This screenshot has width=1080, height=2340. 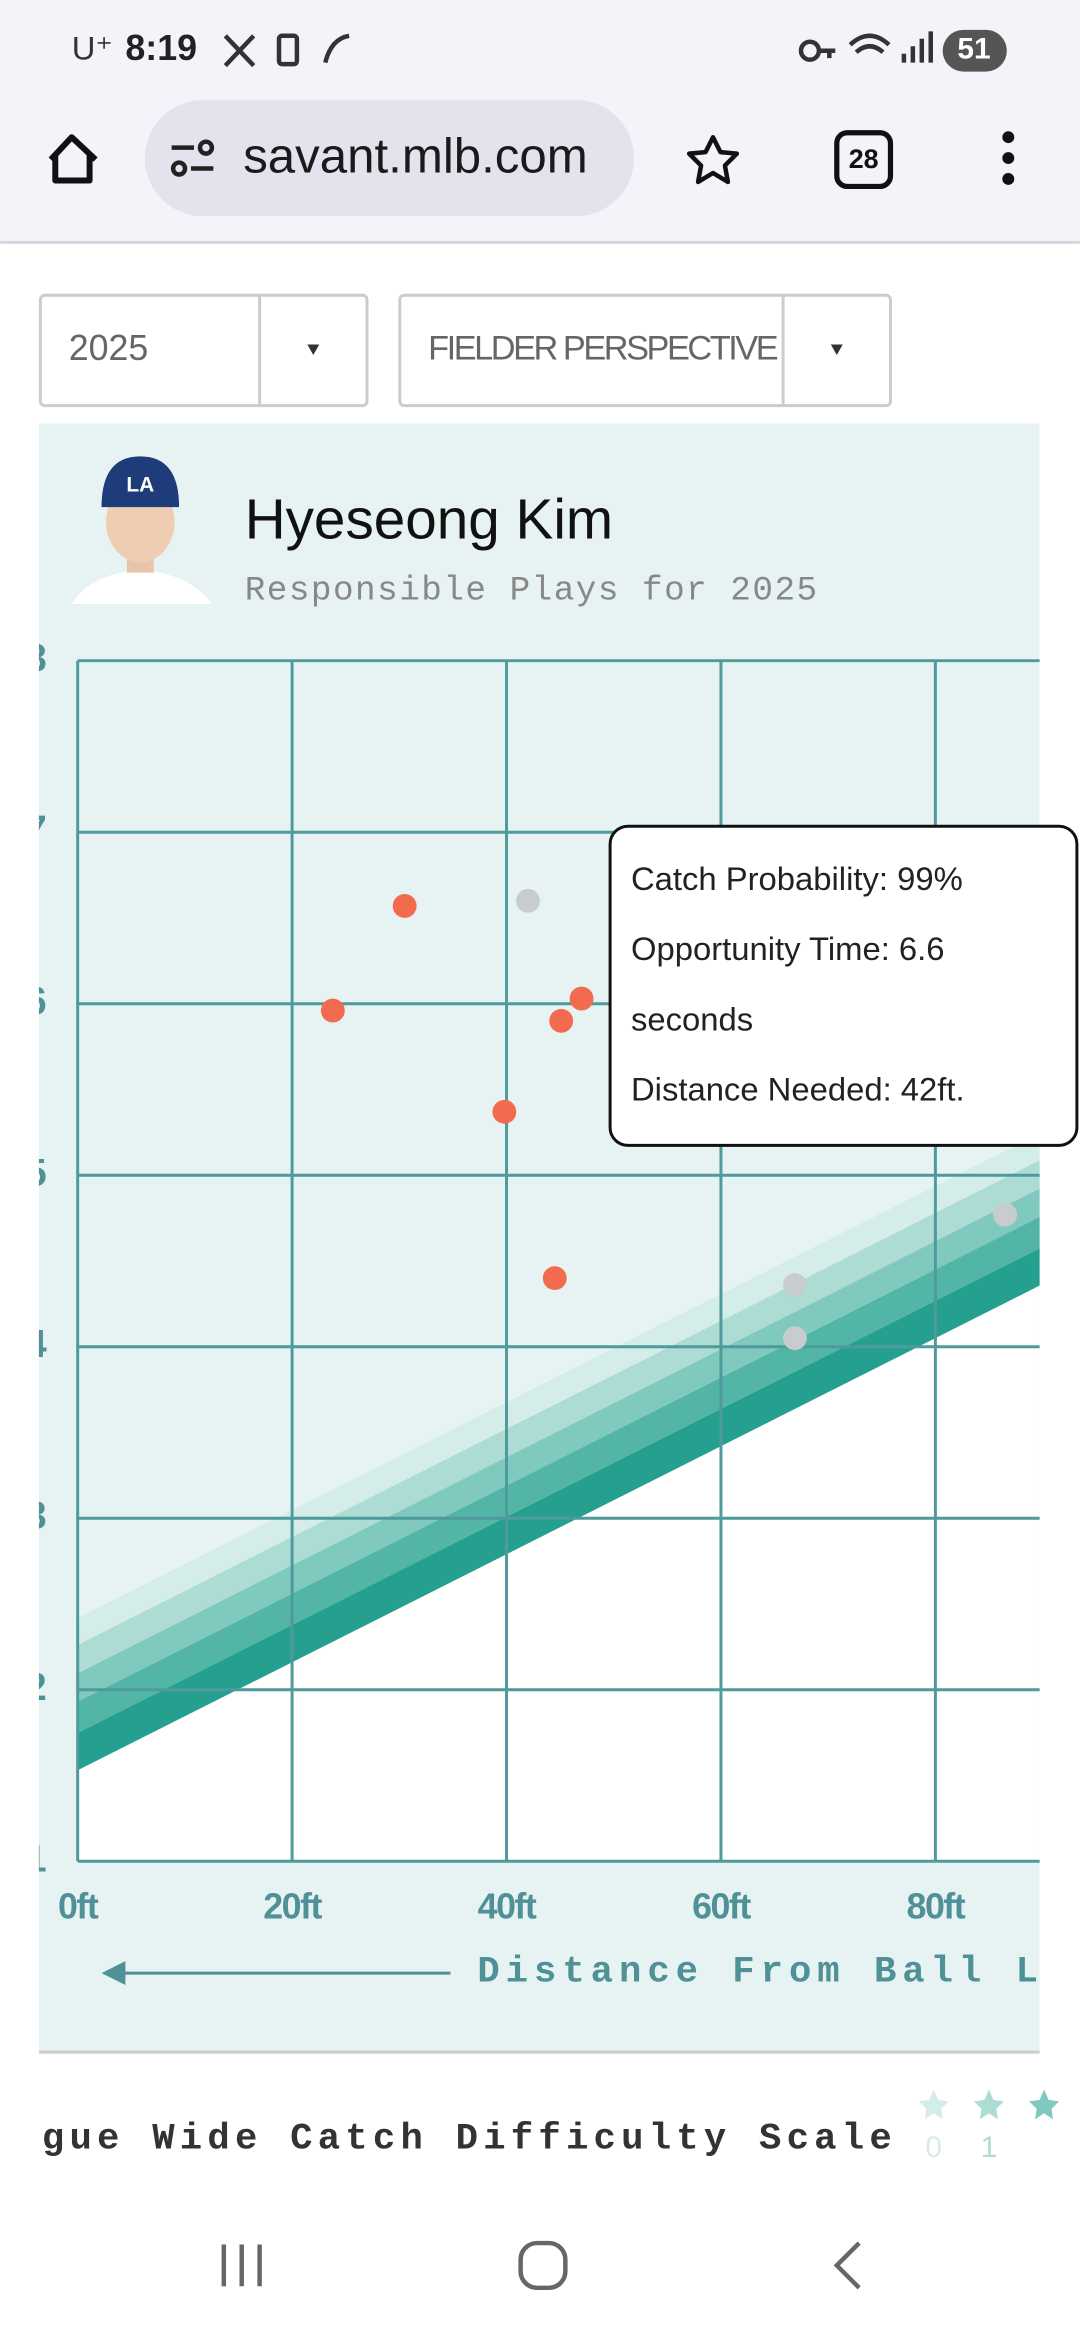 I want to click on battery, so click(x=974, y=50).